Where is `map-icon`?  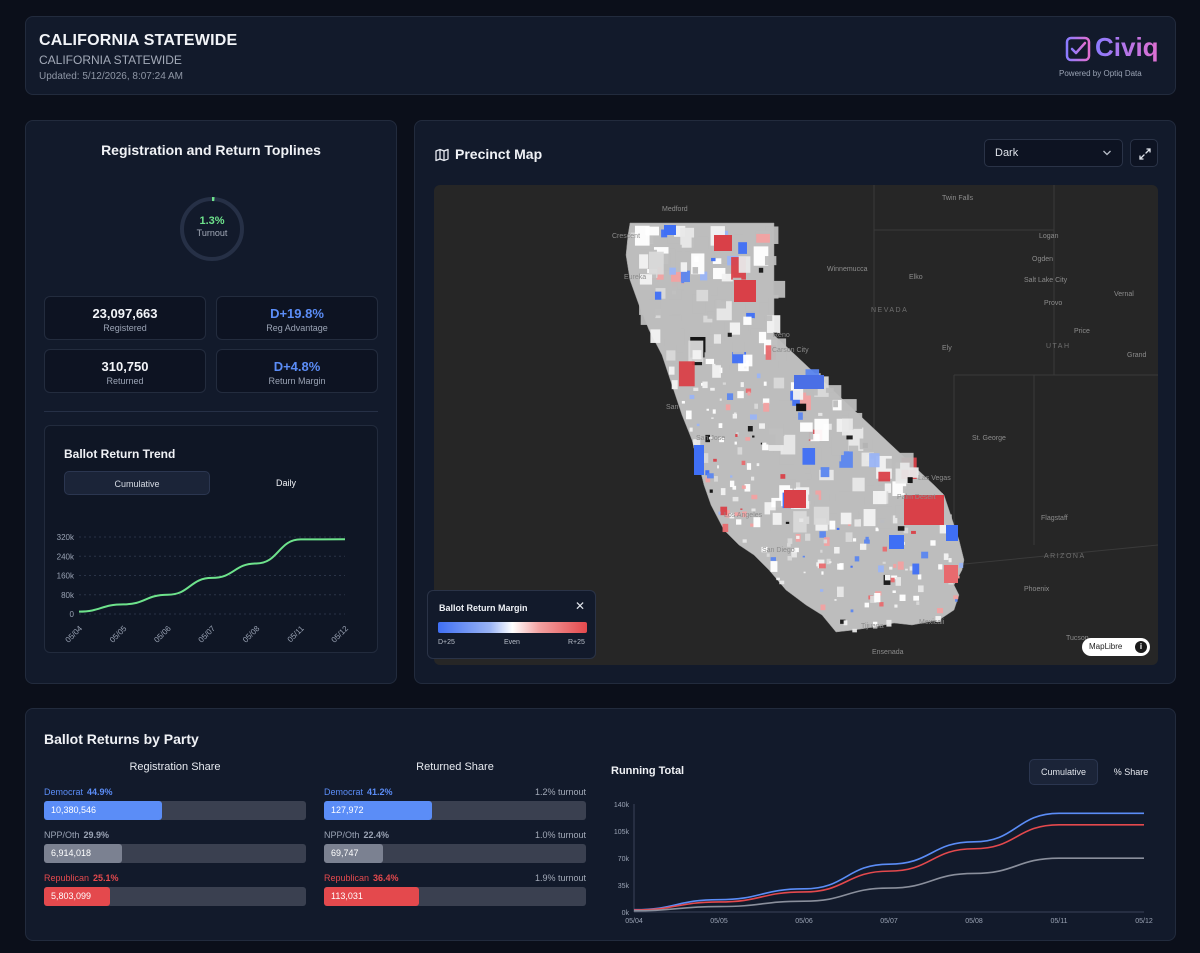
map-icon is located at coordinates (442, 155).